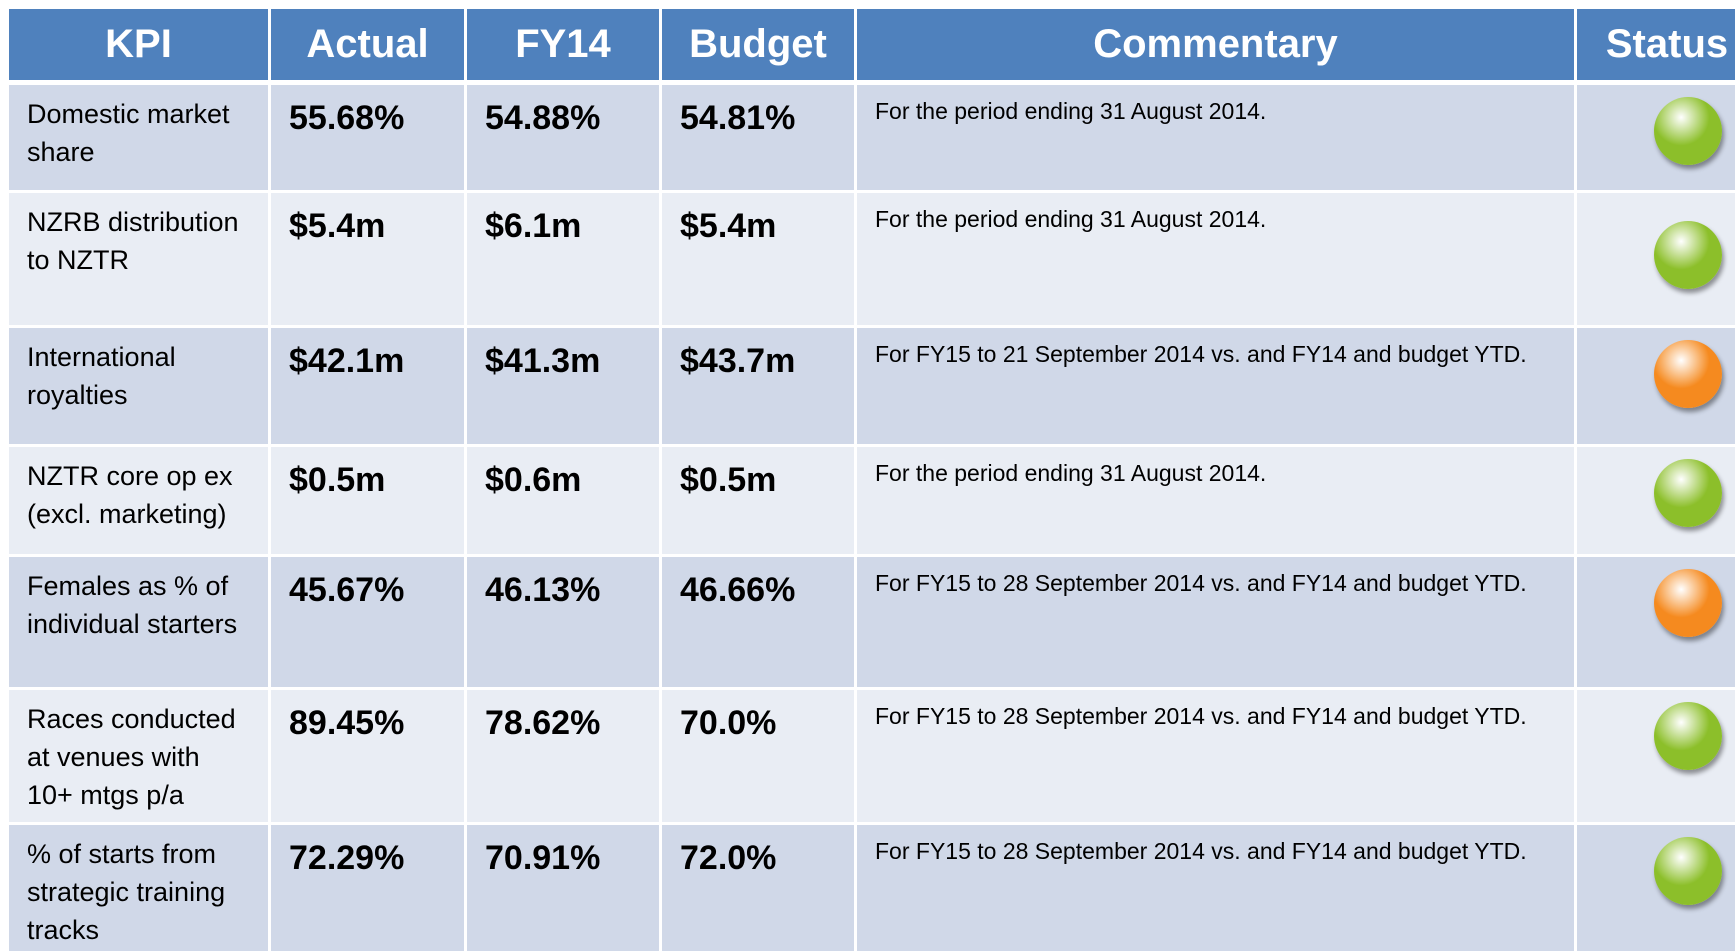  Describe the element at coordinates (758, 44) in the screenshot. I see `column-header: Budget` at that location.